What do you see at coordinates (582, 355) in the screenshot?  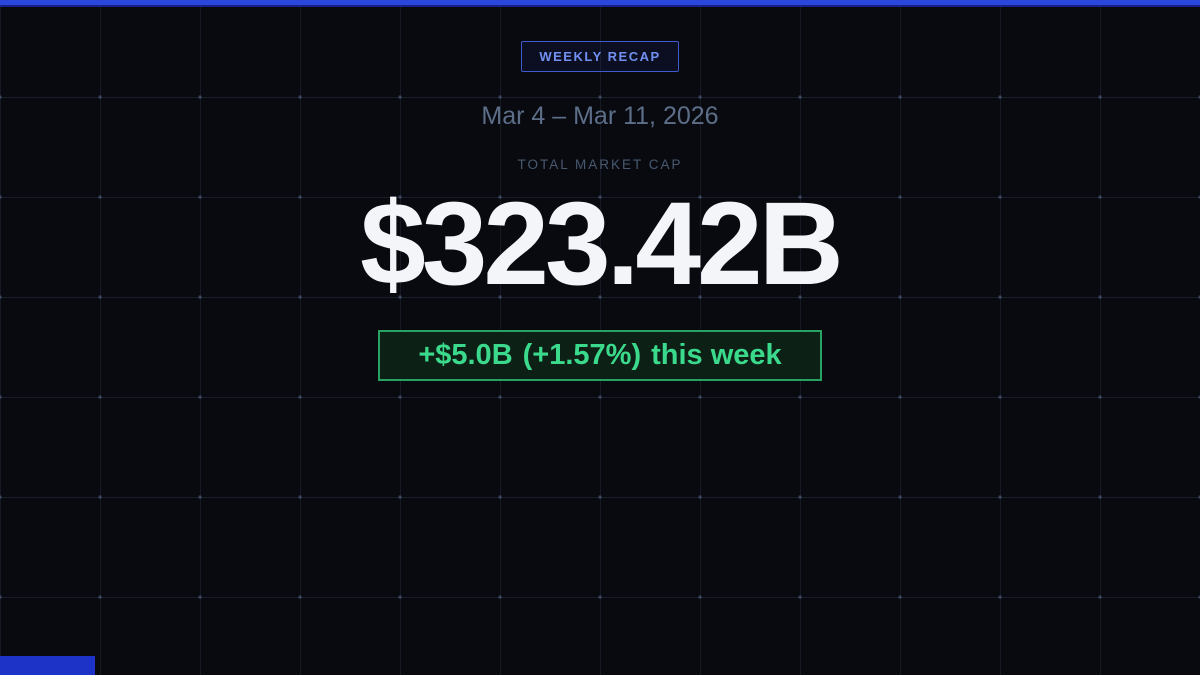 I see `change-percent: (+1.57%)` at bounding box center [582, 355].